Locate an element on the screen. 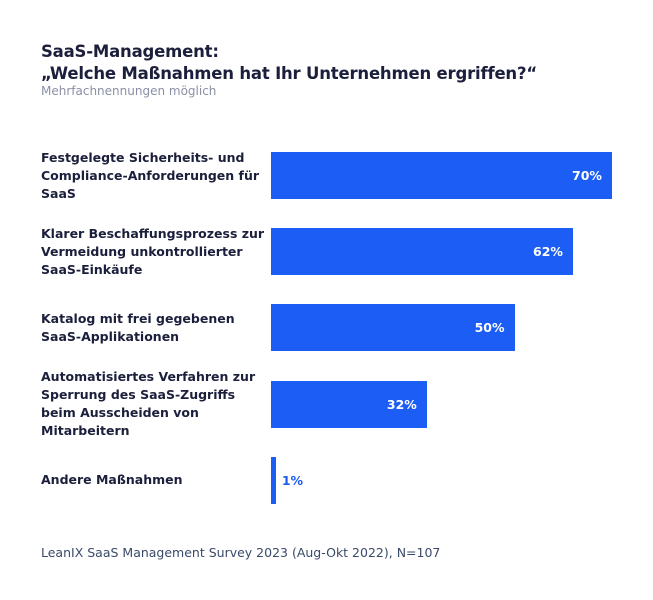 Image resolution: width=653 pixels, height=600 pixels. value-label: 32% is located at coordinates (401, 404).